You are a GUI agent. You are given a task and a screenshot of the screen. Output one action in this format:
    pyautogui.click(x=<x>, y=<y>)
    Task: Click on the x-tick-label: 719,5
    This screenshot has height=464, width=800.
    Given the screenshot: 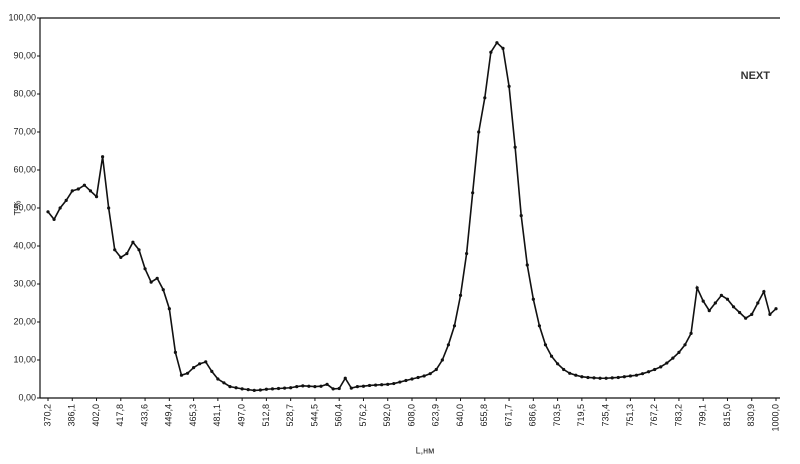 What is the action you would take?
    pyautogui.click(x=581, y=415)
    